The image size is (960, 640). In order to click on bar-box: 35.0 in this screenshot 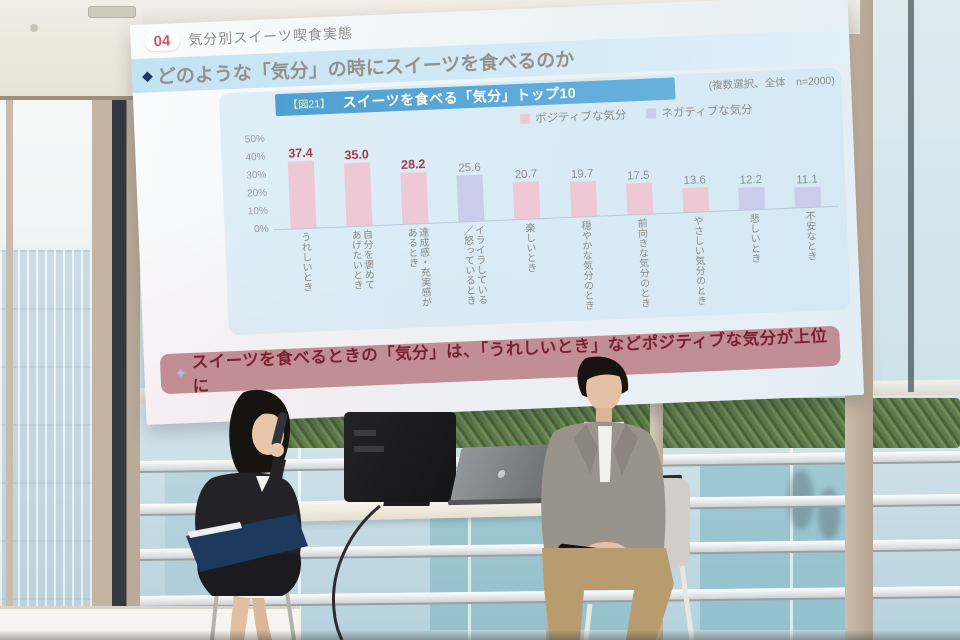, I will do `click(358, 181)`.